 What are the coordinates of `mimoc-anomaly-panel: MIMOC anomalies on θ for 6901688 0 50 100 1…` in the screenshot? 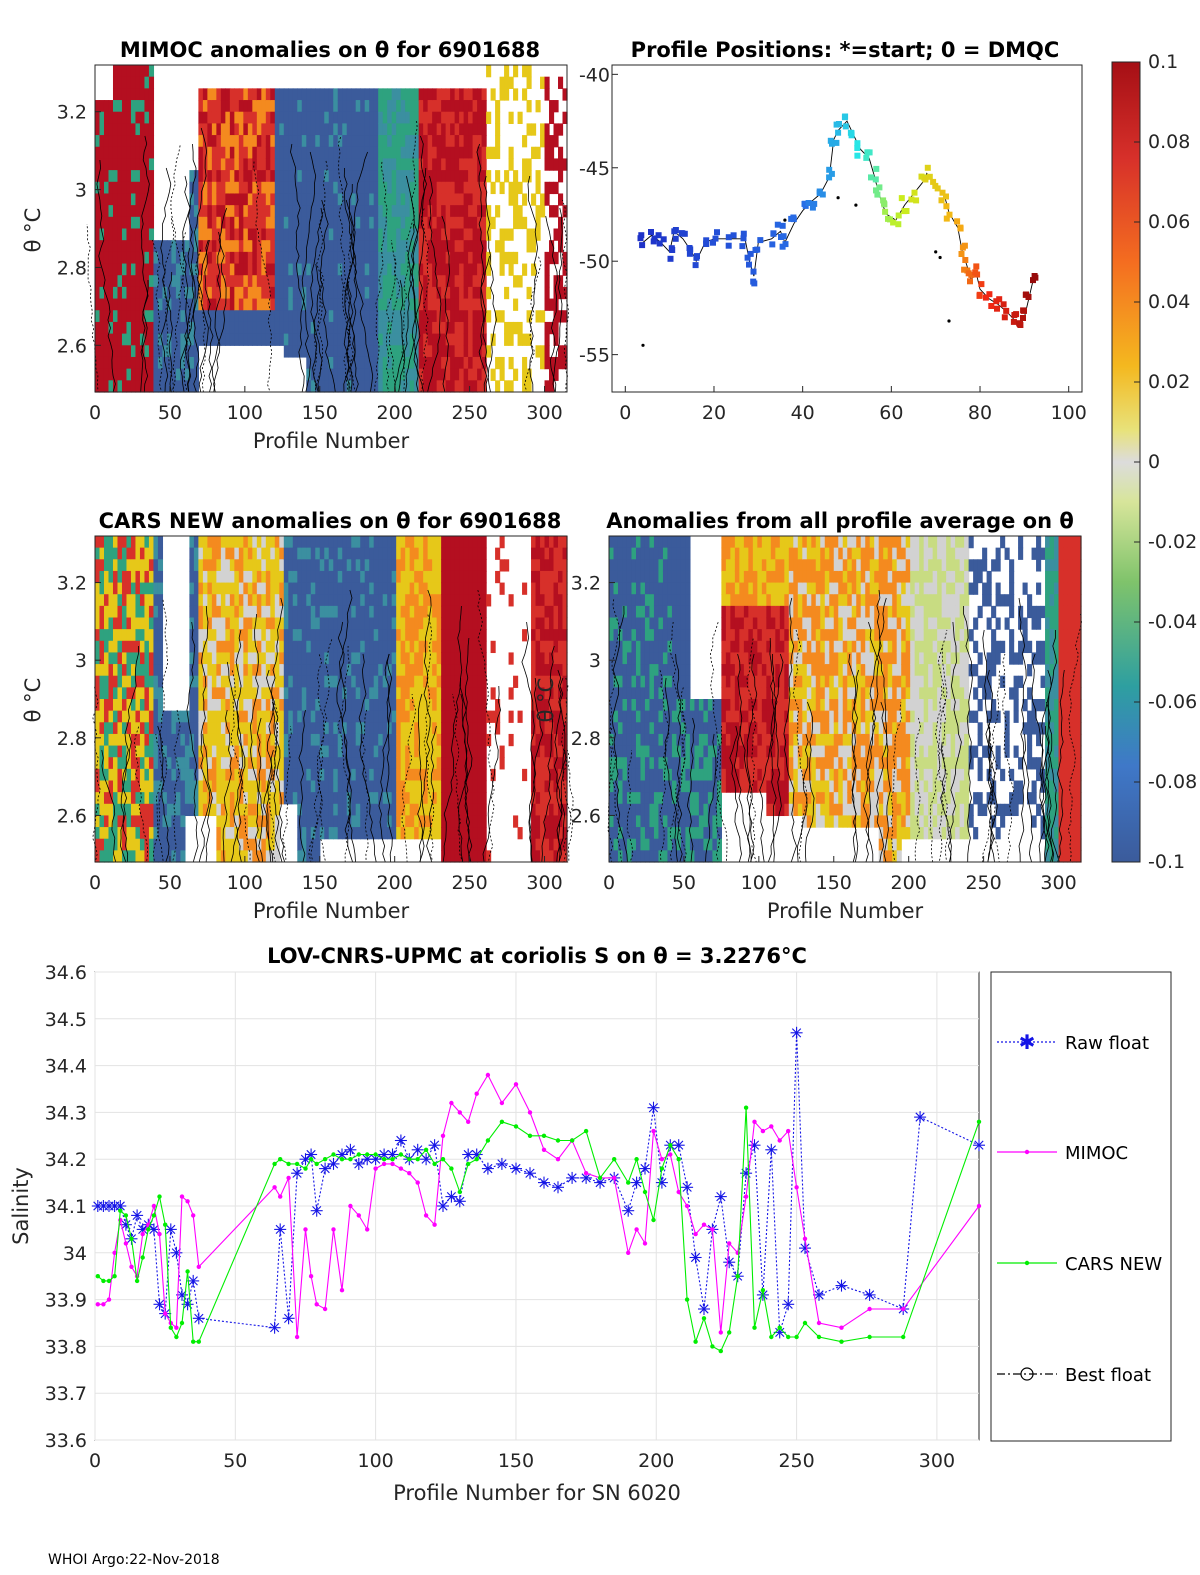 It's located at (295, 245).